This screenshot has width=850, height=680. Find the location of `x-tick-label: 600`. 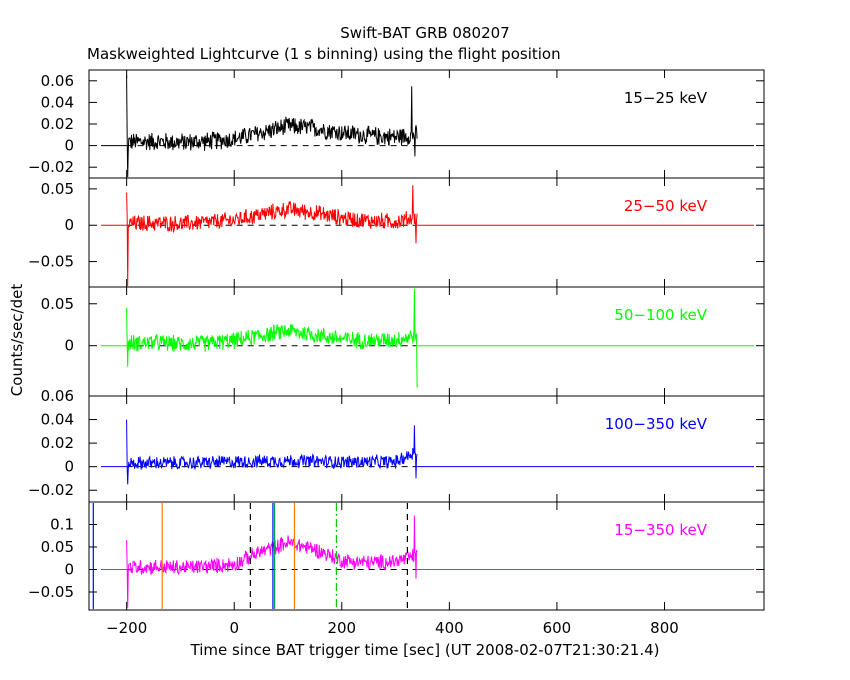

x-tick-label: 600 is located at coordinates (557, 628).